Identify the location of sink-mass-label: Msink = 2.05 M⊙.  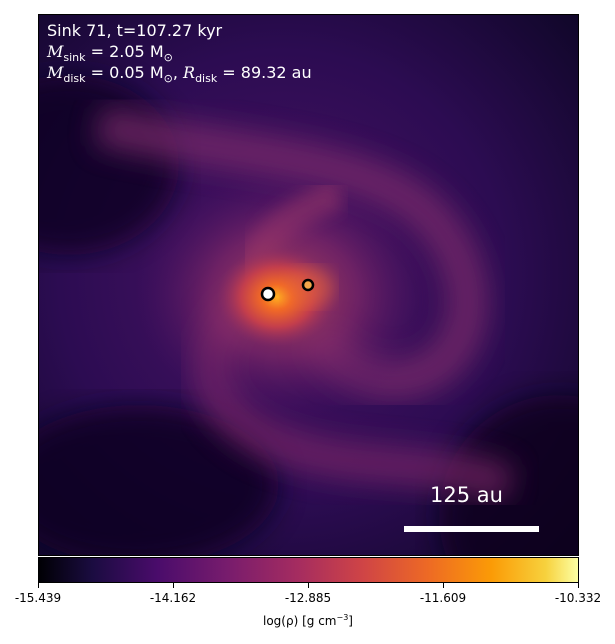
(110, 54).